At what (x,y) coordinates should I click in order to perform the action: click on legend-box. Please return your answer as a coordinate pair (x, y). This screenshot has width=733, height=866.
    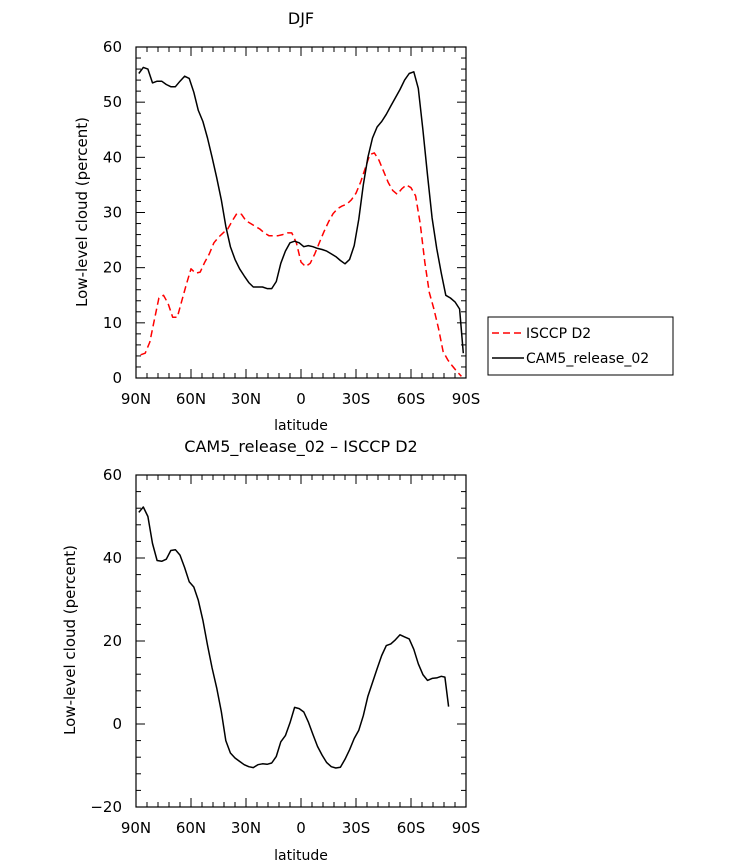
    Looking at the image, I should click on (580, 346).